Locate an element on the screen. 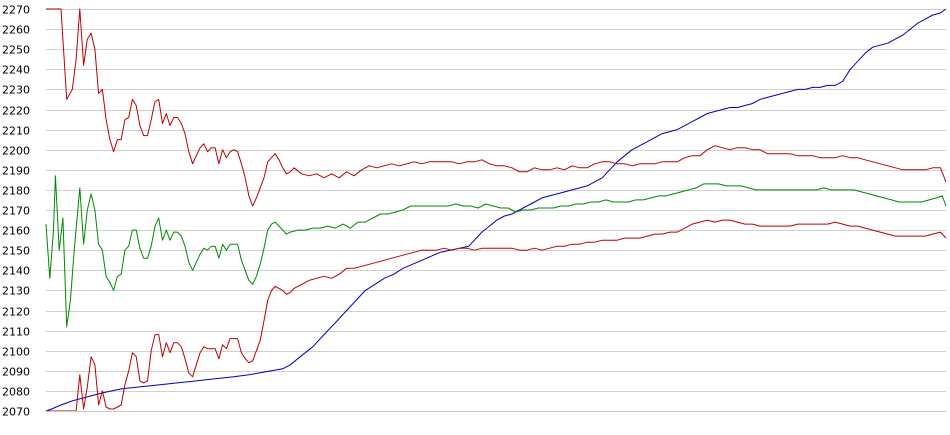 The height and width of the screenshot is (435, 950). y-tick-label: 2090 is located at coordinates (16, 372).